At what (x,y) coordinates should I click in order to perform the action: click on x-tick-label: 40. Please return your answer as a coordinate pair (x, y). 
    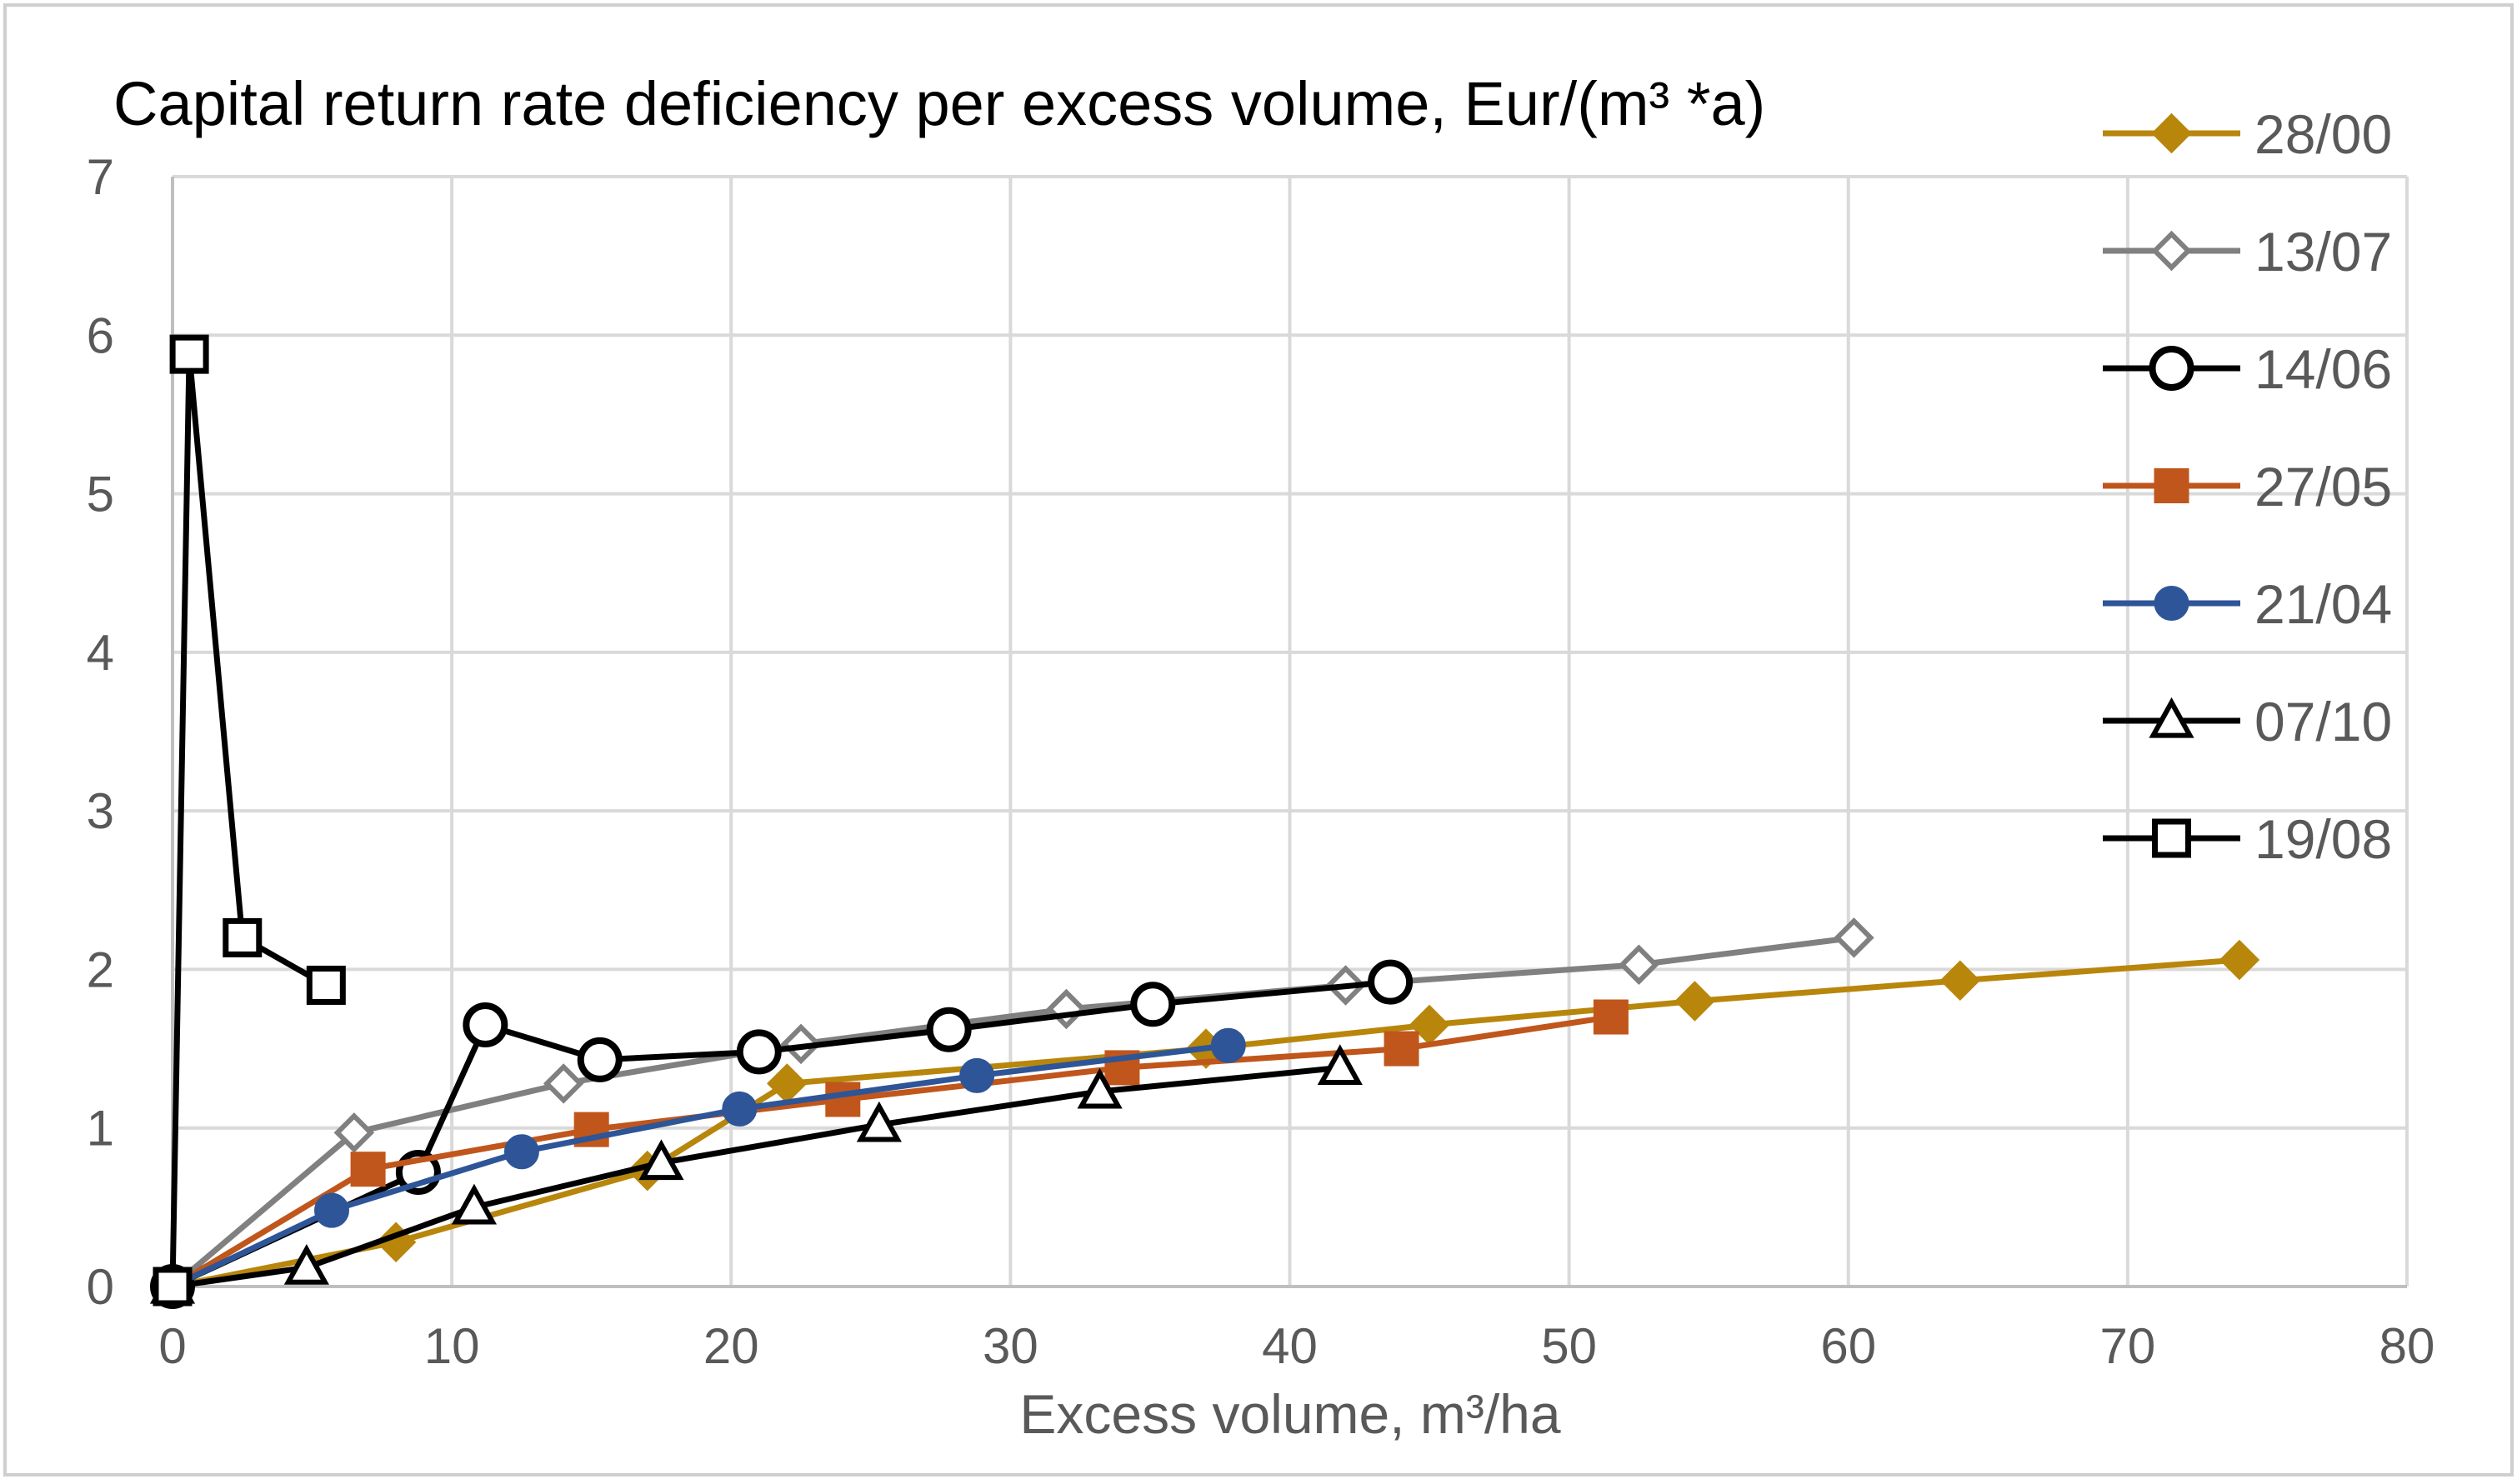
    Looking at the image, I should click on (1290, 1346).